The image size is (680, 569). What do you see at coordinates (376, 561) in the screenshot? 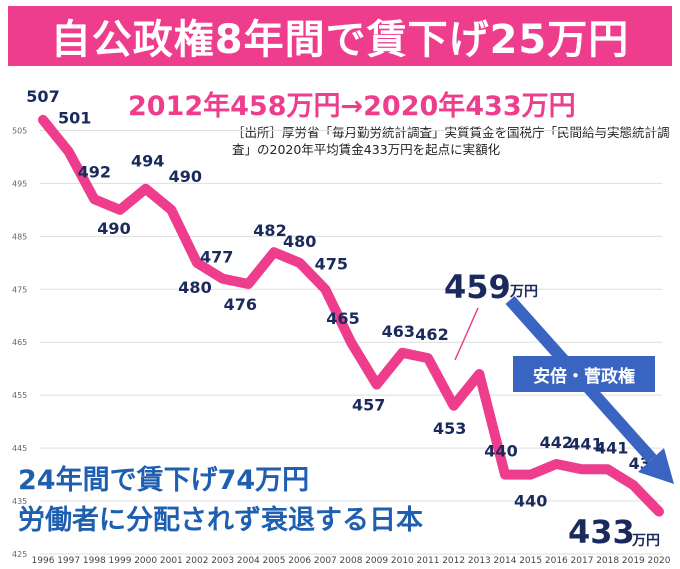
I see `x-tick-label: 2009` at bounding box center [376, 561].